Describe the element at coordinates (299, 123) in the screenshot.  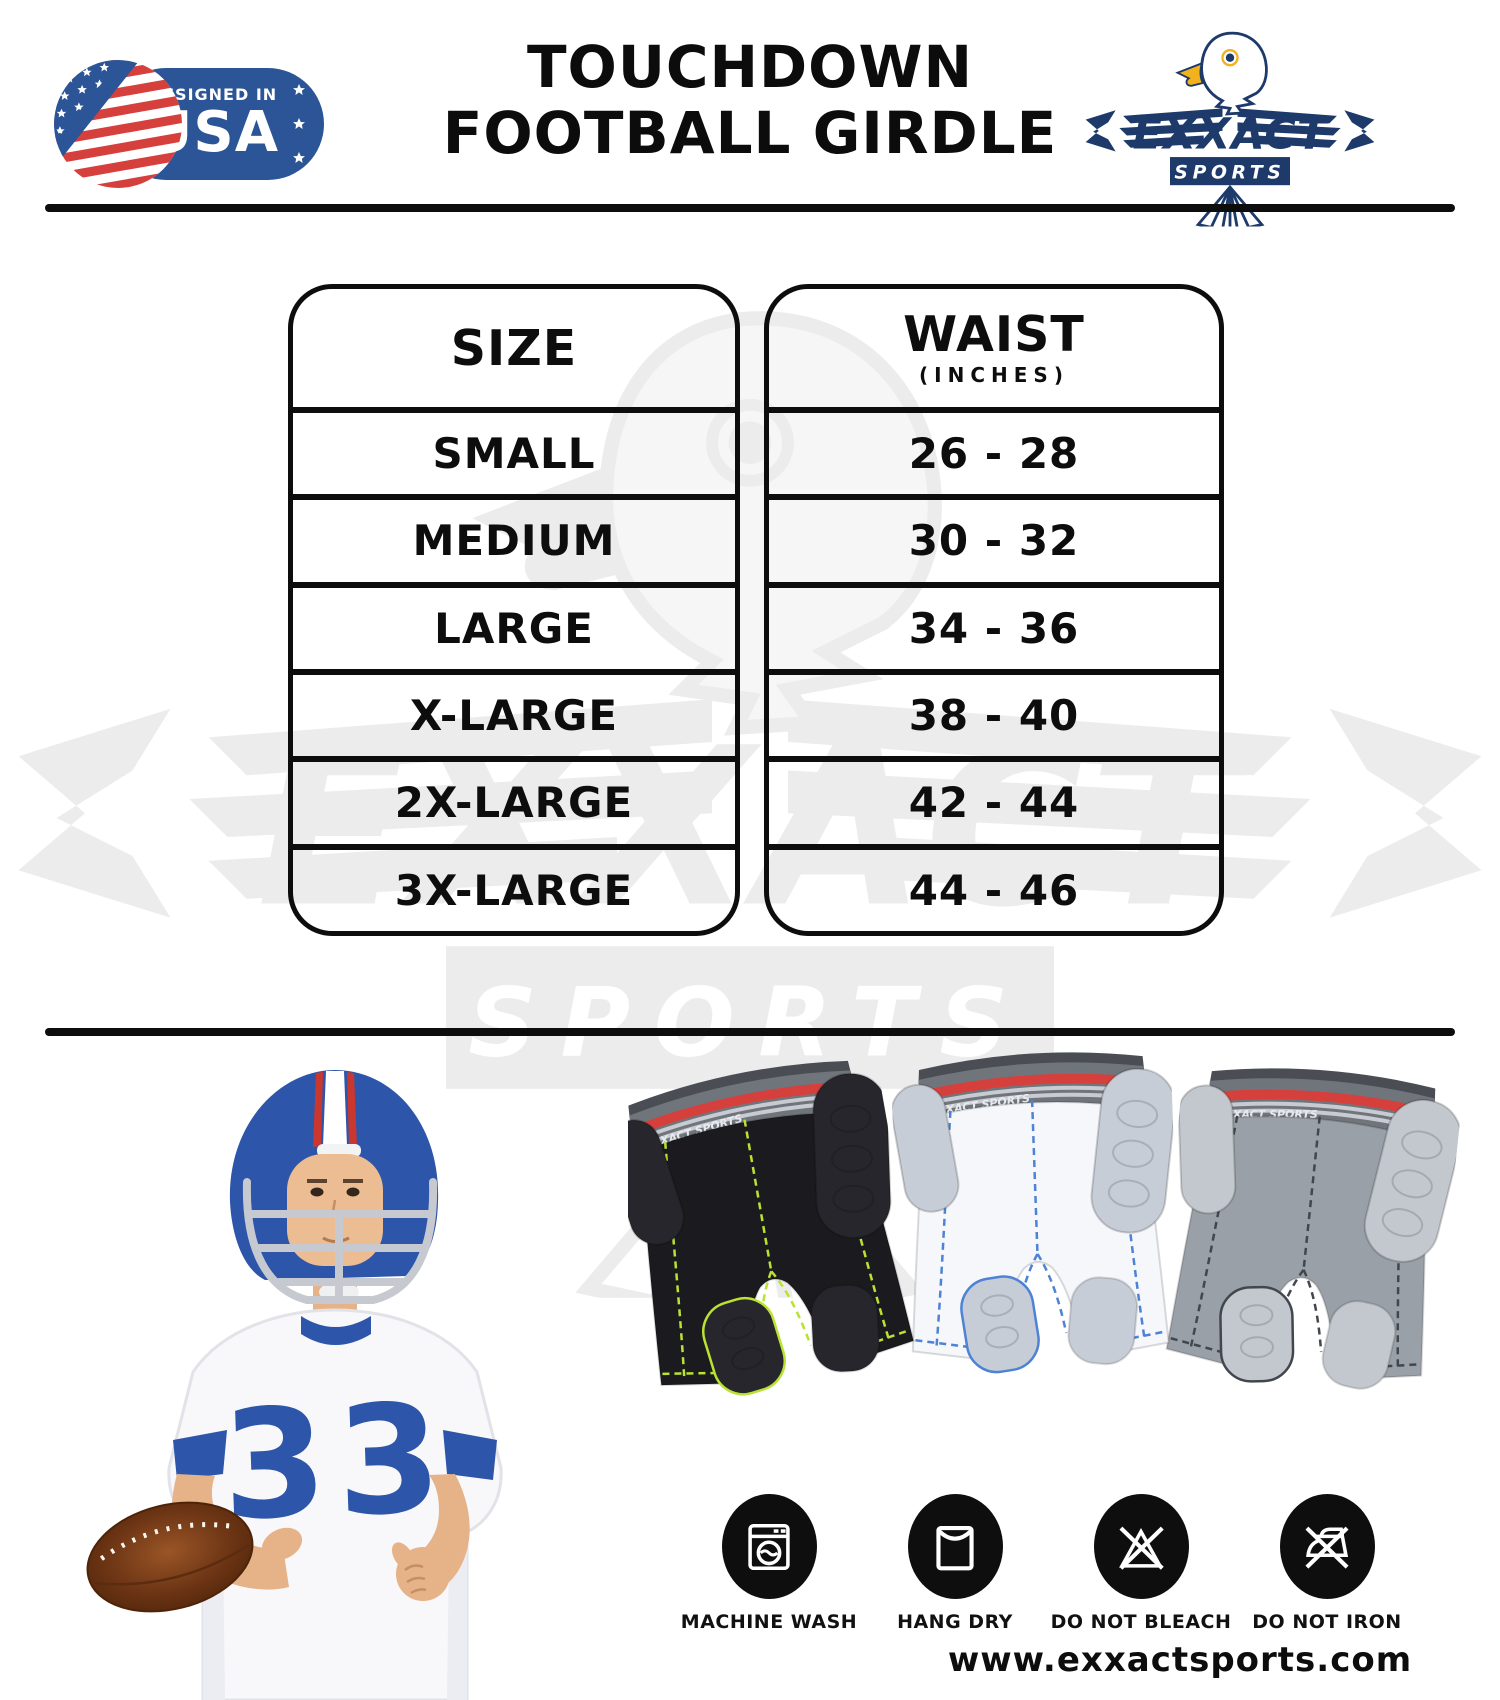
I see `badge-stars-icon` at that location.